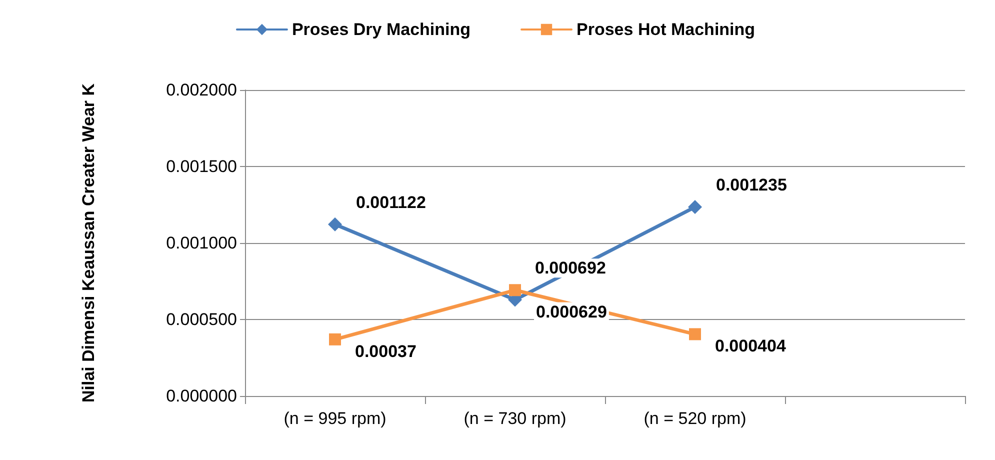 The height and width of the screenshot is (460, 995). Describe the element at coordinates (515, 418) in the screenshot. I see `x-tick-label: (n = 730 rpm)` at that location.